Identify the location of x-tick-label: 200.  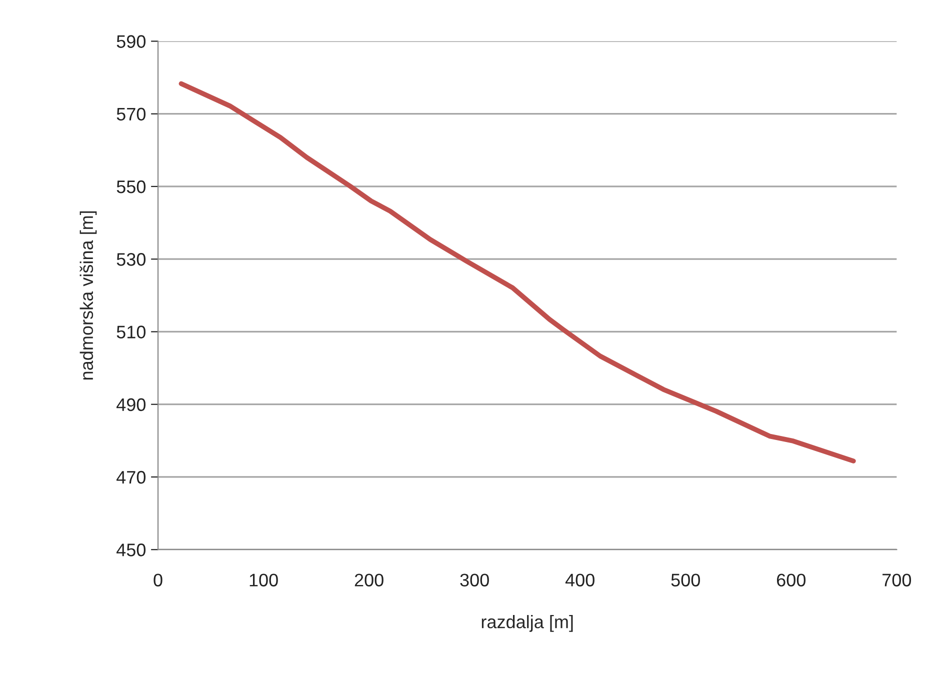
(369, 580).